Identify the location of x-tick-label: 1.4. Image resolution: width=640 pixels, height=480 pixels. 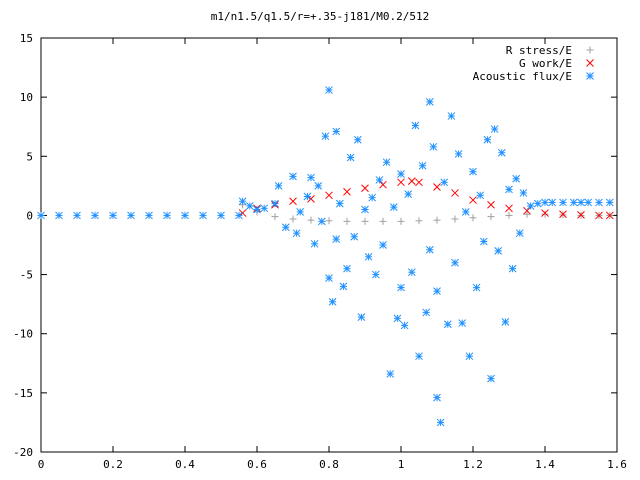
(545, 464).